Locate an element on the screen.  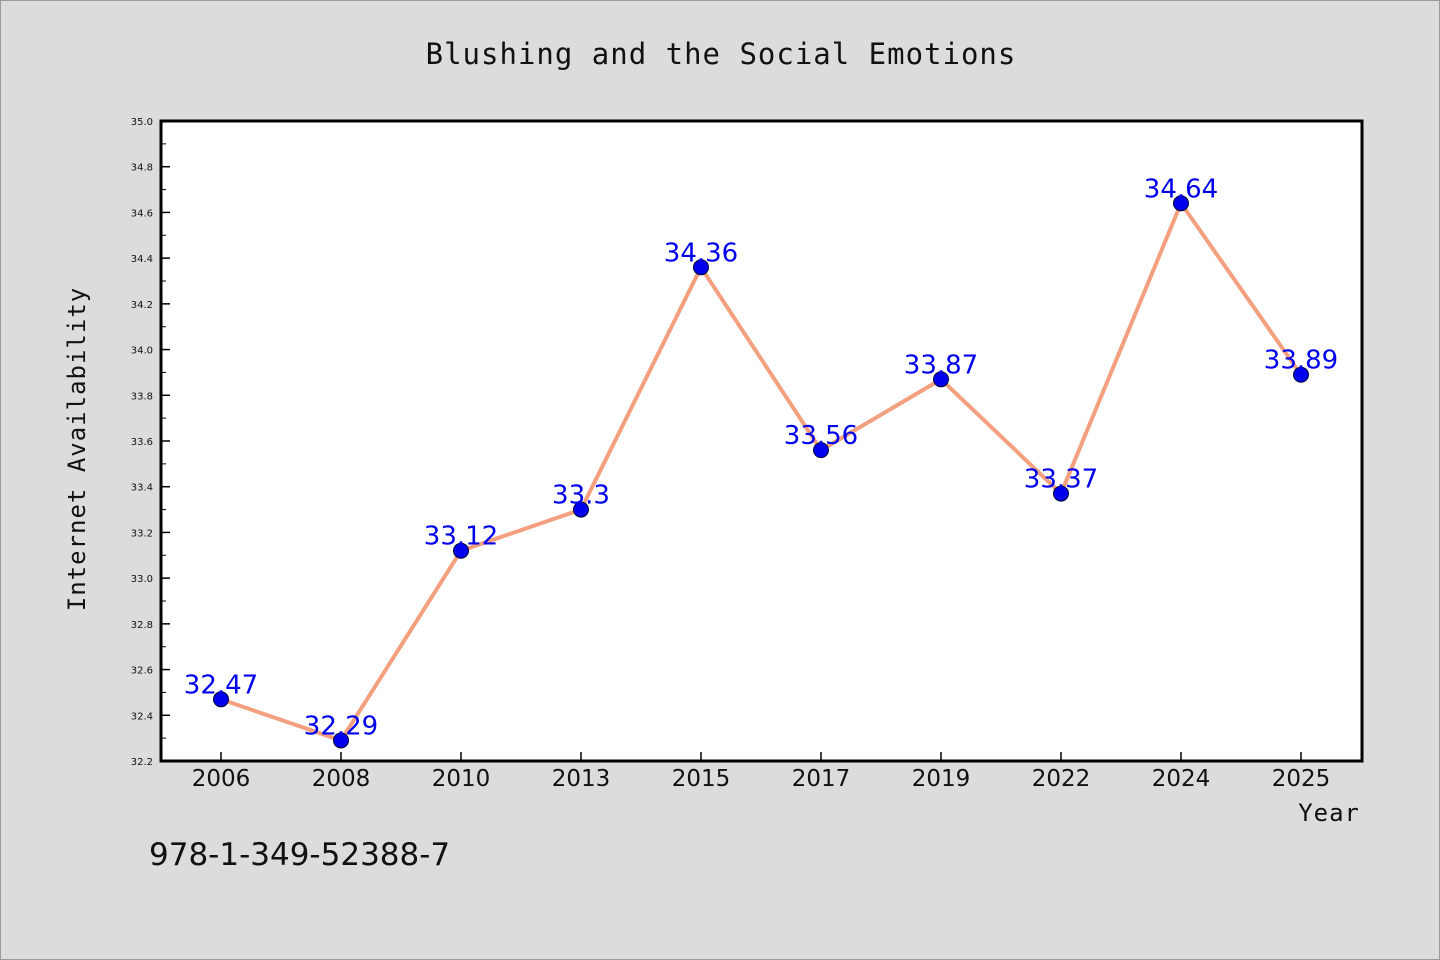
x-tick-label: 2015 is located at coordinates (701, 779).